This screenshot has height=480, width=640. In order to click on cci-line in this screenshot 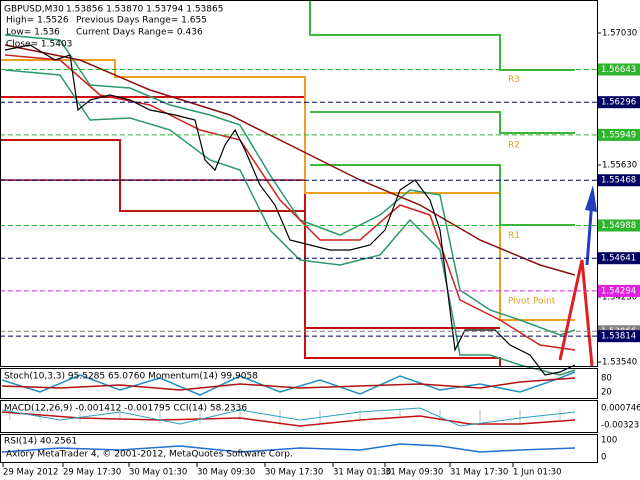, I will do `click(288, 417)`.